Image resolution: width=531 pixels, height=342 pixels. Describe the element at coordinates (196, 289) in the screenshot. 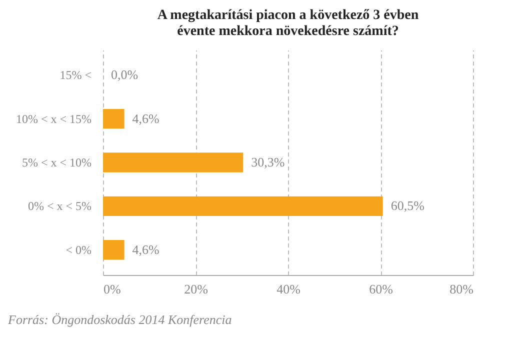

I see `x-tick-label: 20%` at that location.